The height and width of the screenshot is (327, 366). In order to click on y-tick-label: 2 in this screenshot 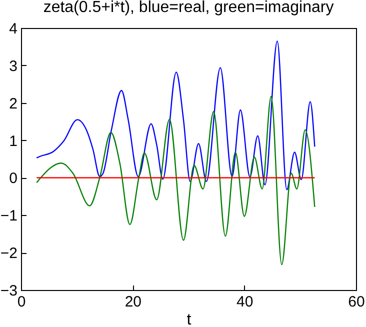, I will do `click(13, 103)`.